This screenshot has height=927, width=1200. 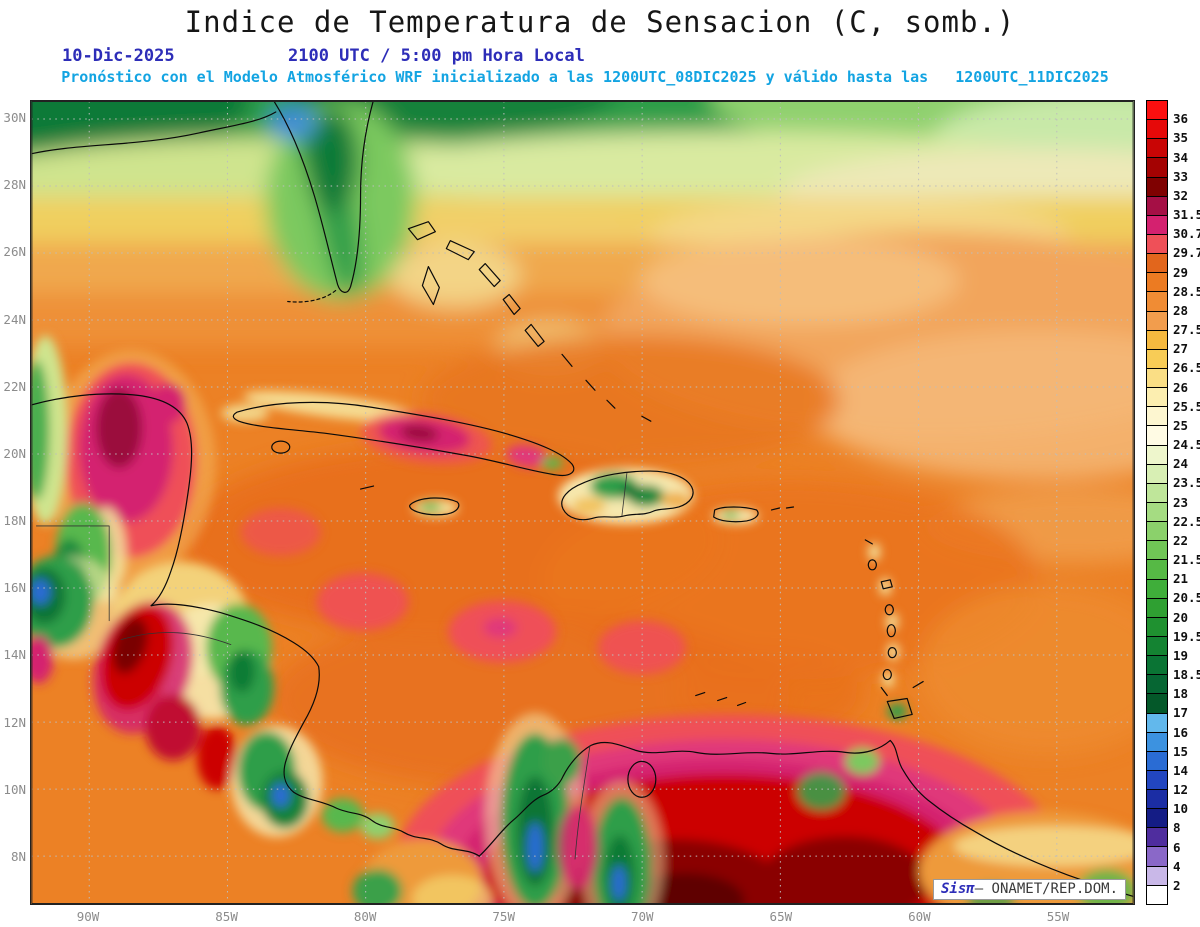 What do you see at coordinates (1058, 916) in the screenshot?
I see `lon-tick-label: 55W` at bounding box center [1058, 916].